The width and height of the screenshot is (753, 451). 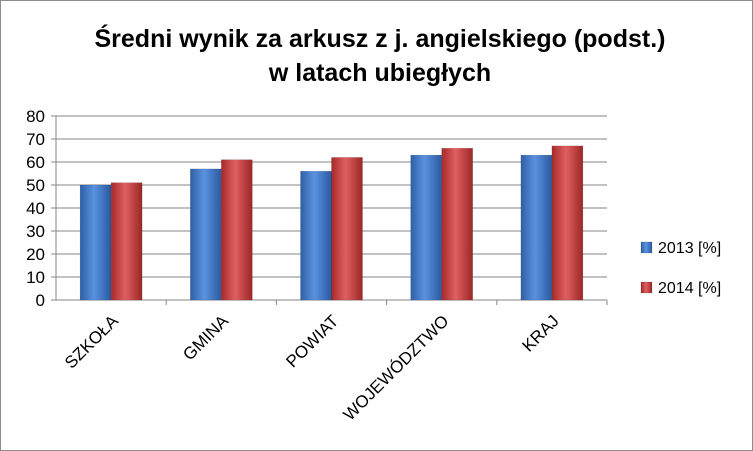 What do you see at coordinates (35, 116) in the screenshot?
I see `y-tick-label: 80` at bounding box center [35, 116].